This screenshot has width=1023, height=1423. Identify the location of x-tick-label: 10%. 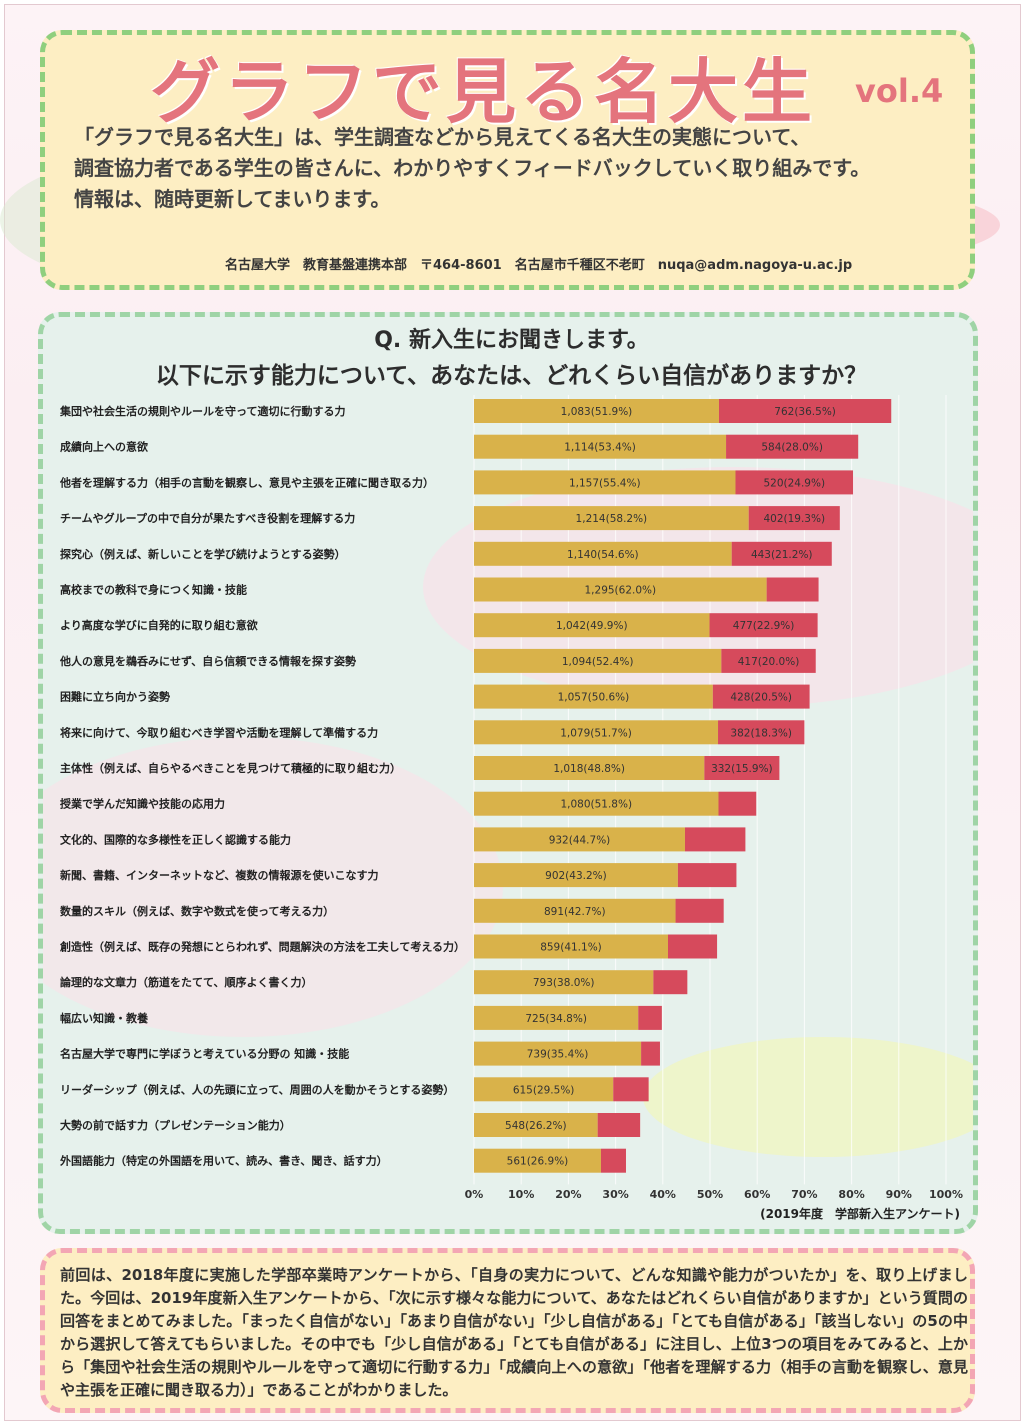
(521, 1194).